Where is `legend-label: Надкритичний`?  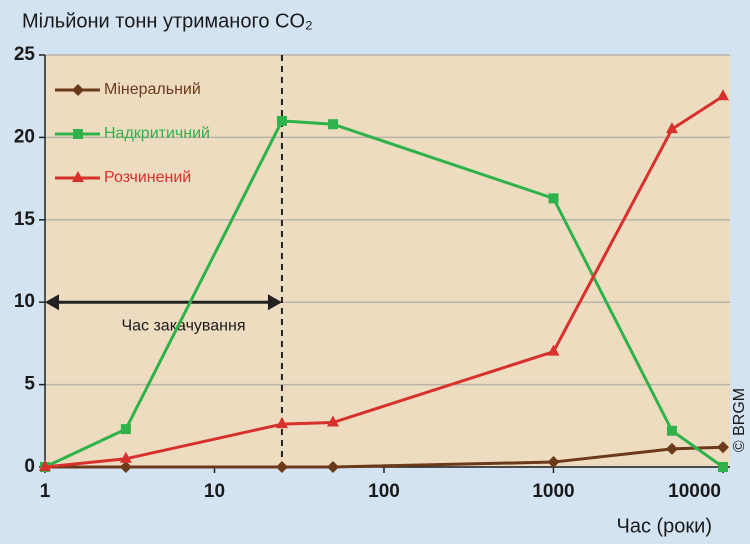 legend-label: Надкритичний is located at coordinates (157, 133).